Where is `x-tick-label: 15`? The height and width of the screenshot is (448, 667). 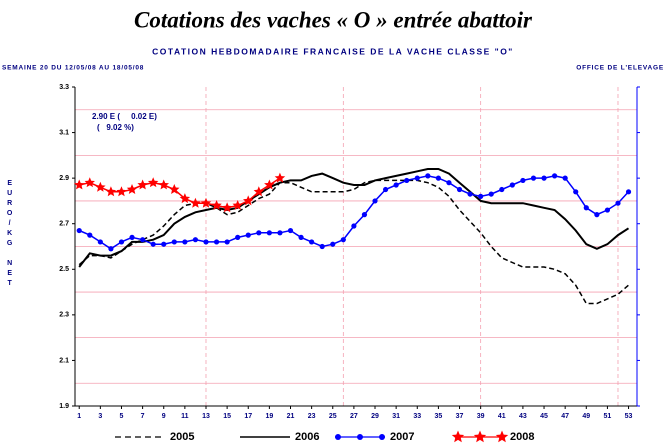 x-tick-label: 15 is located at coordinates (227, 416).